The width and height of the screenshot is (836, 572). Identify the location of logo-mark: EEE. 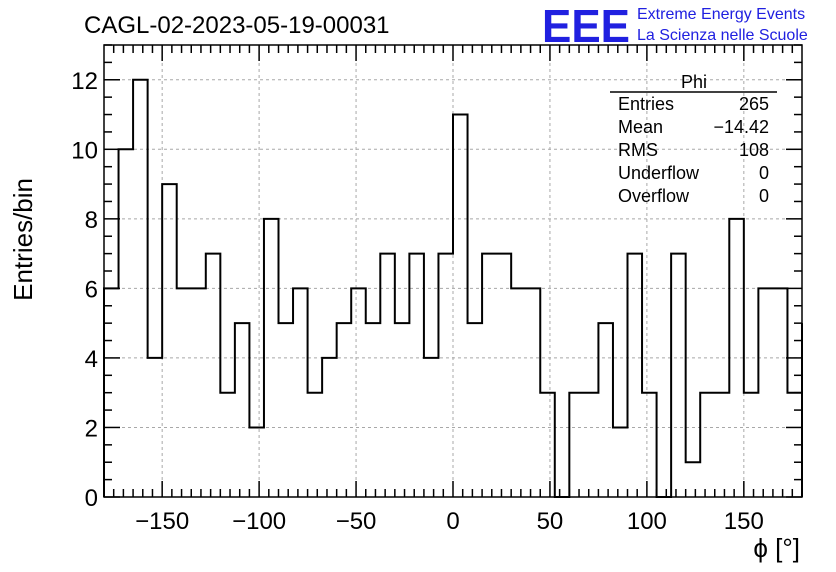
(586, 26).